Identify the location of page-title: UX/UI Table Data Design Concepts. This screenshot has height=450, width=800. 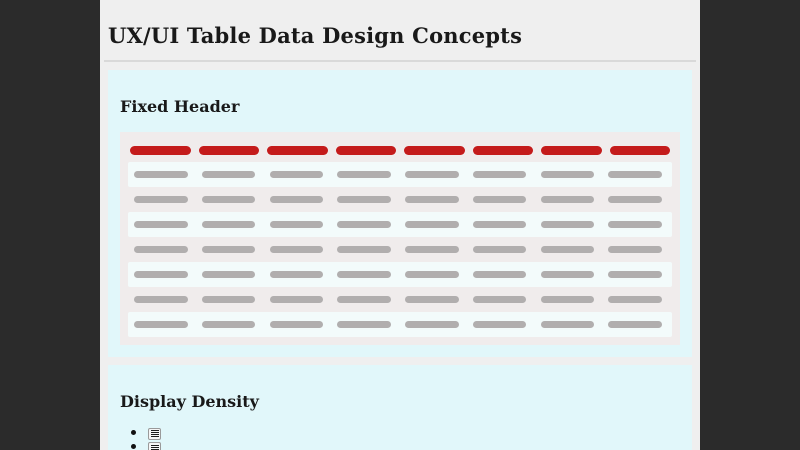
(315, 35).